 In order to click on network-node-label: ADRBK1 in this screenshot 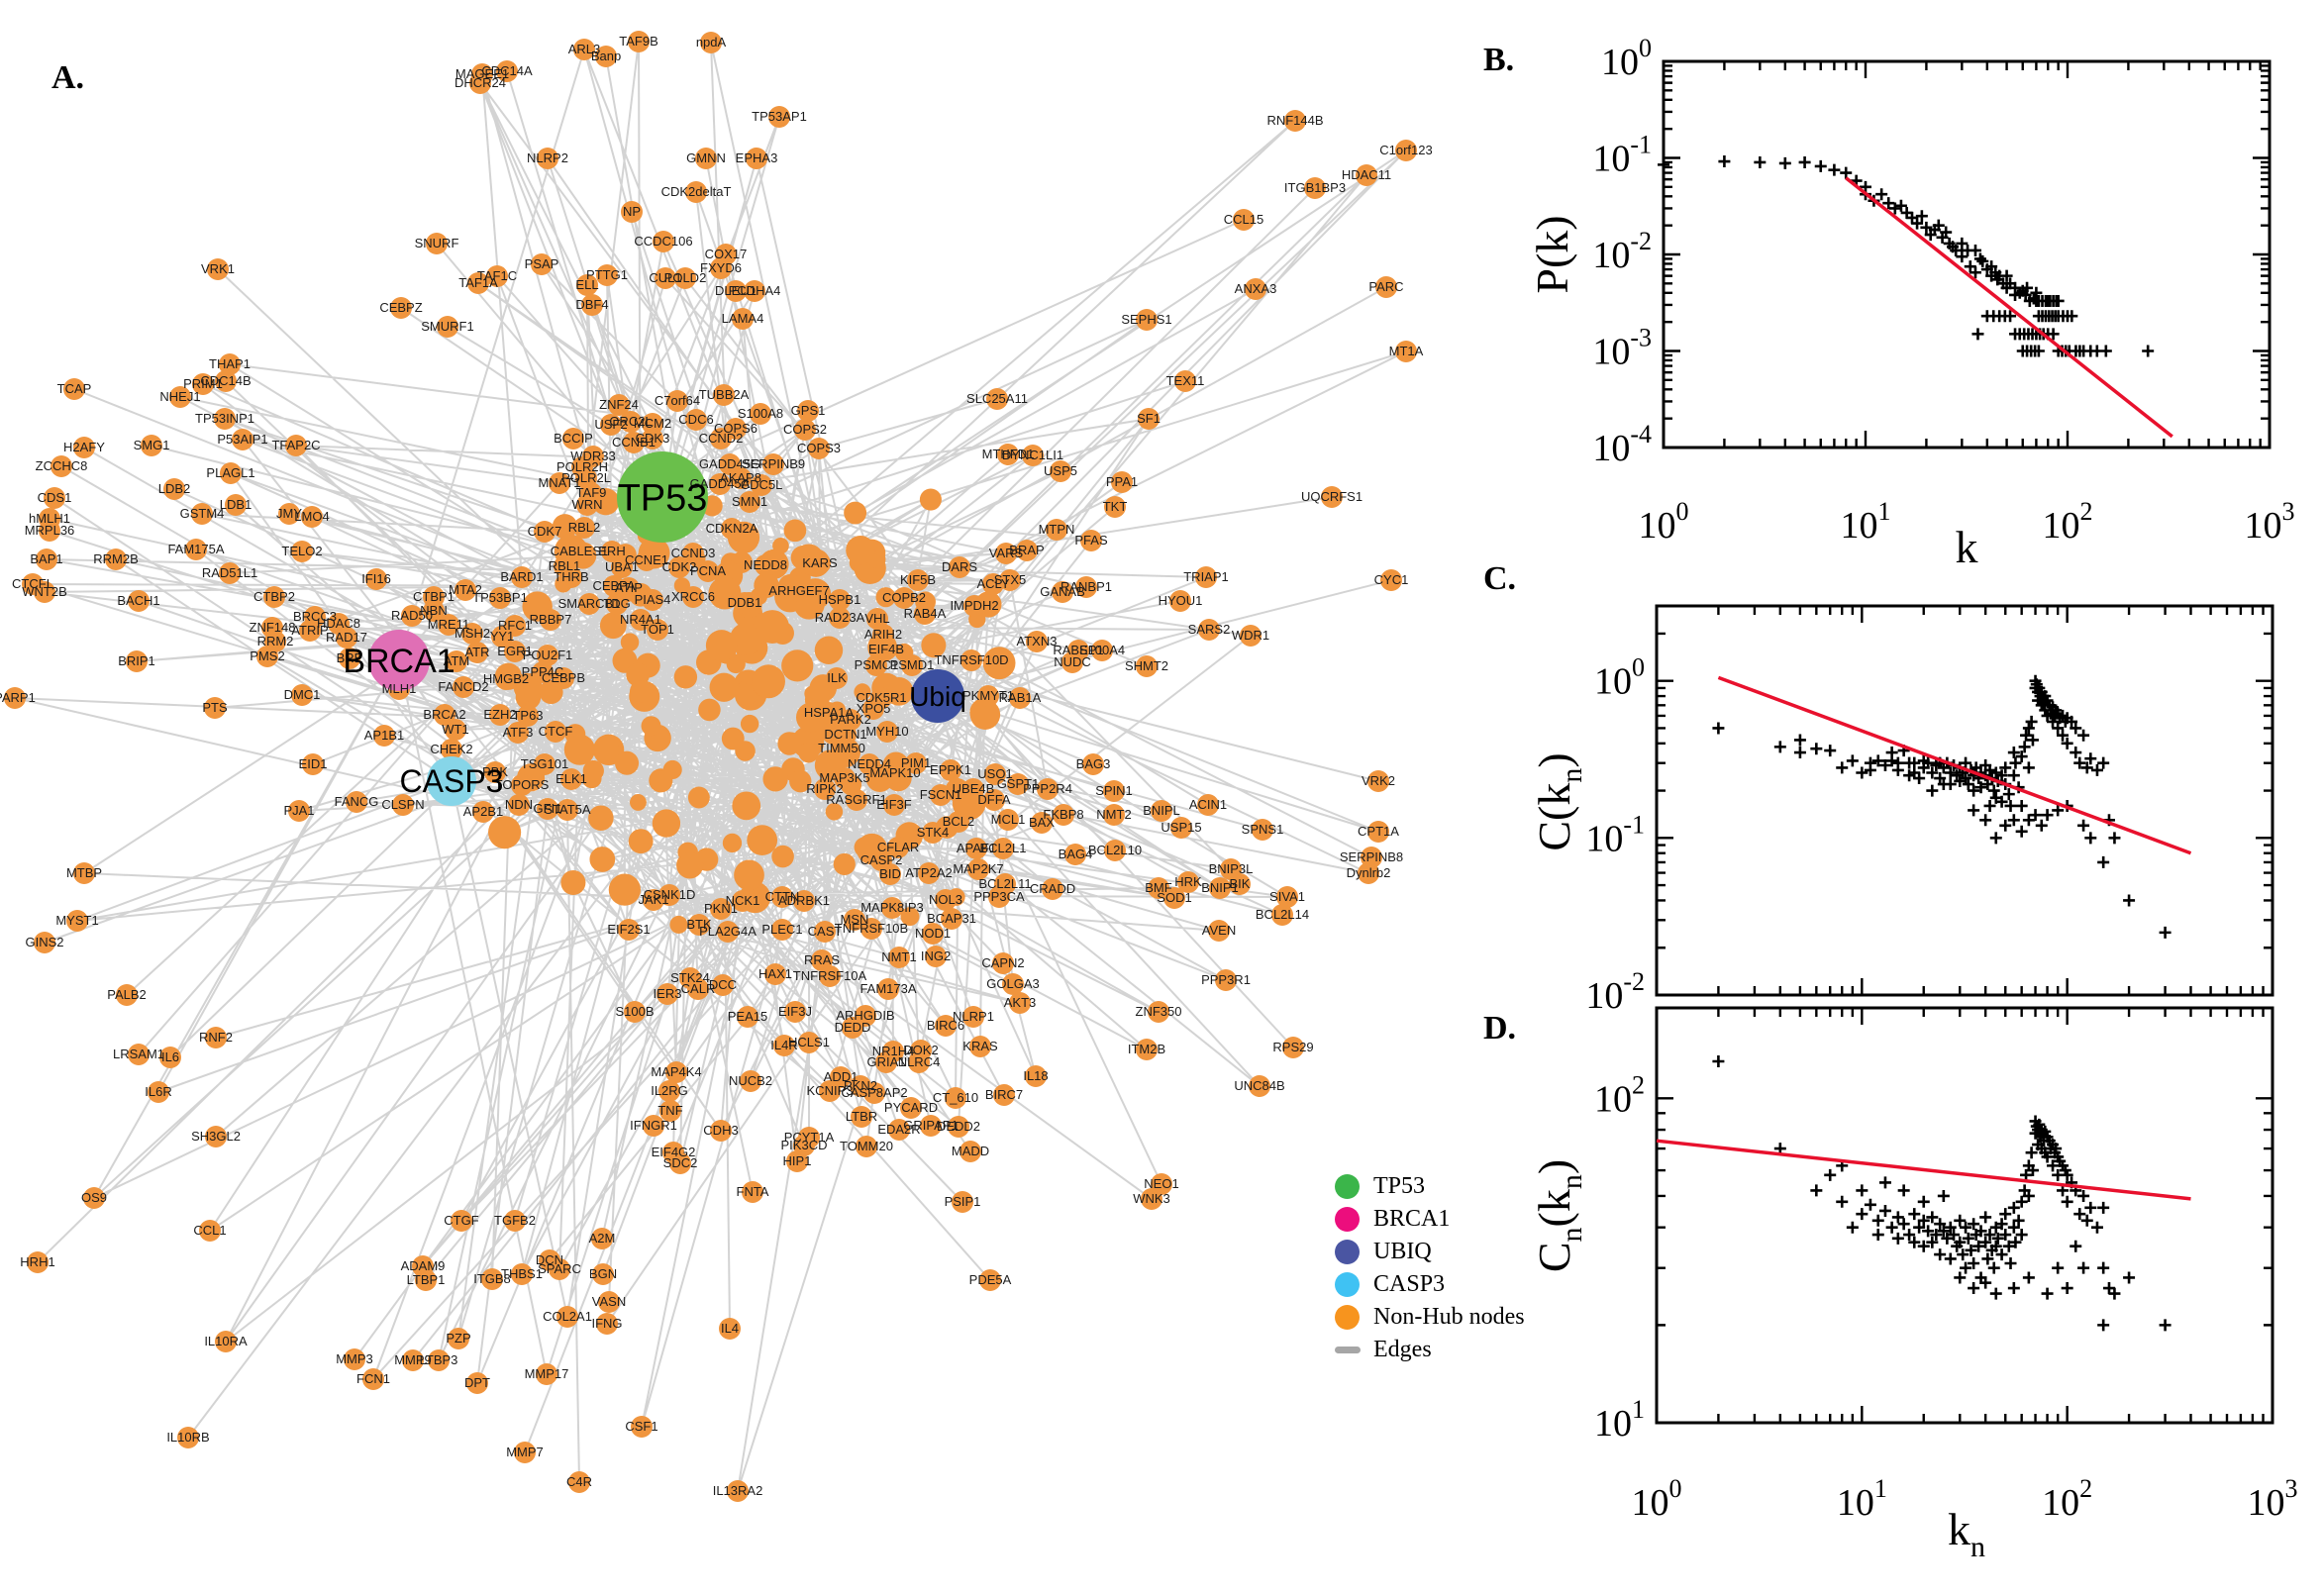, I will do `click(804, 901)`.